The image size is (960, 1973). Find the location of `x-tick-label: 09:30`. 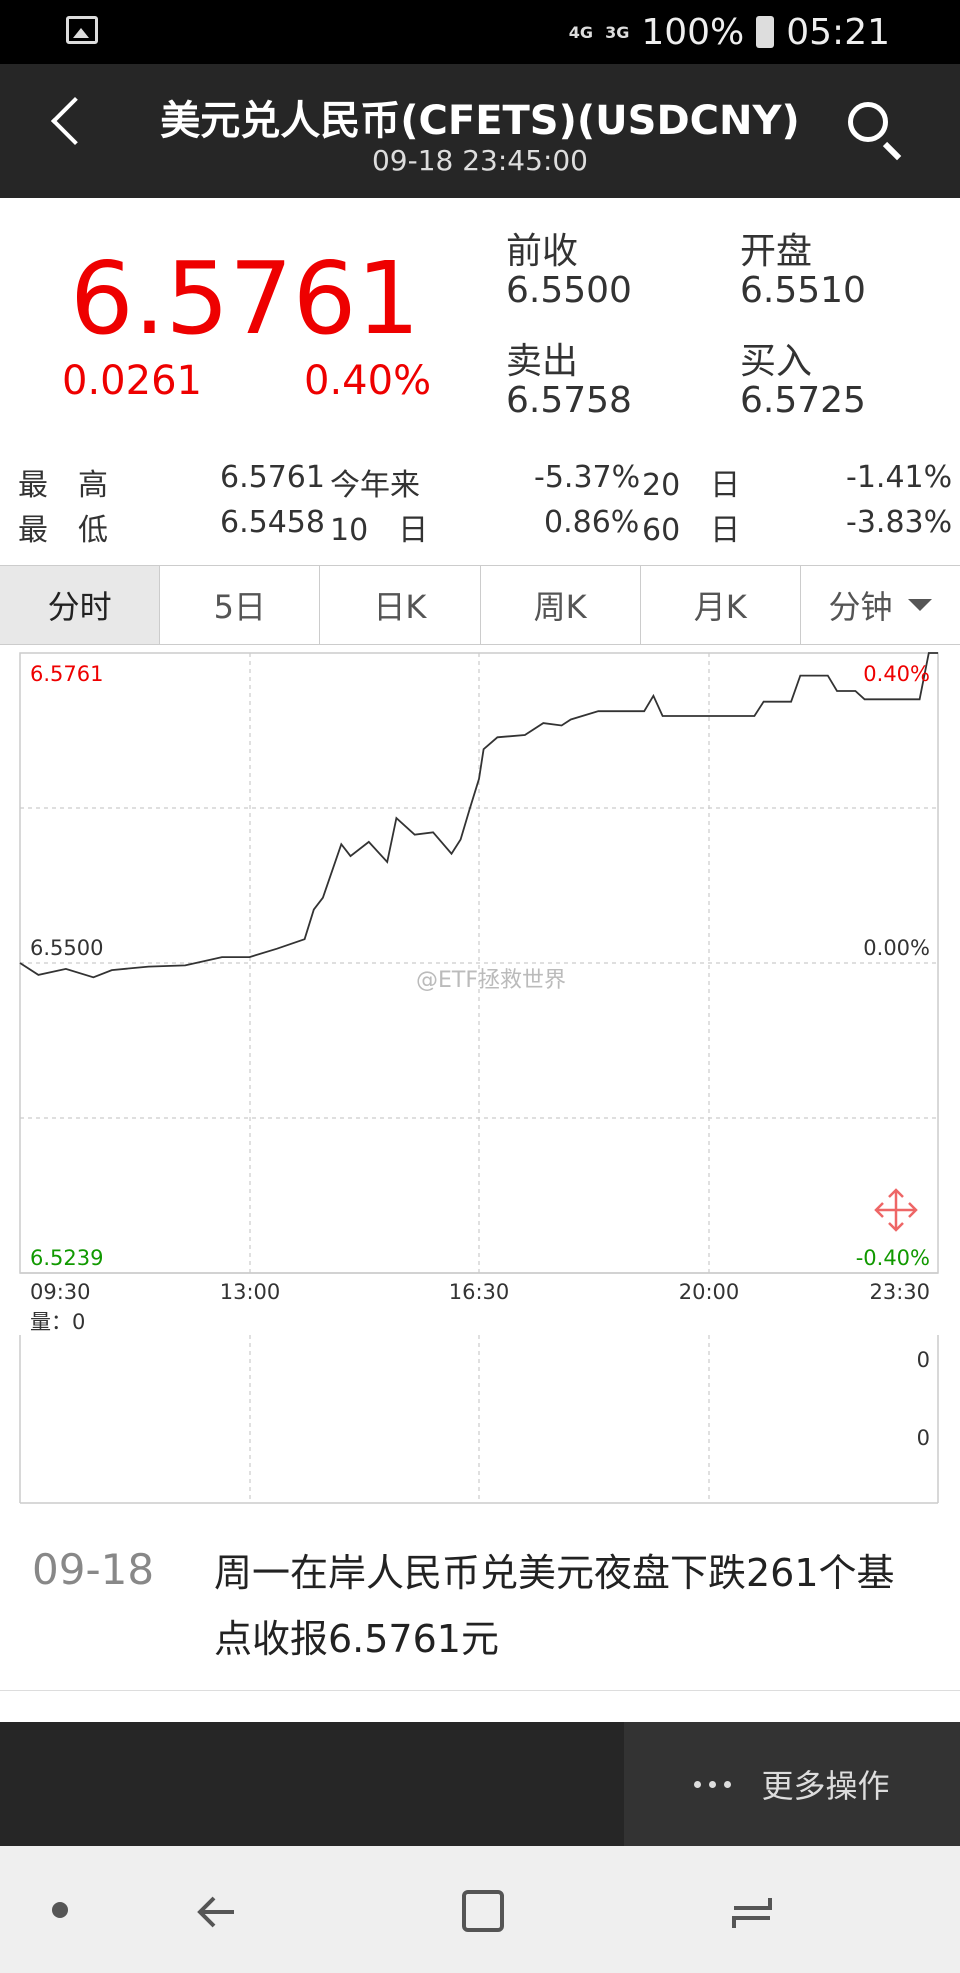

x-tick-label: 09:30 is located at coordinates (60, 1292).